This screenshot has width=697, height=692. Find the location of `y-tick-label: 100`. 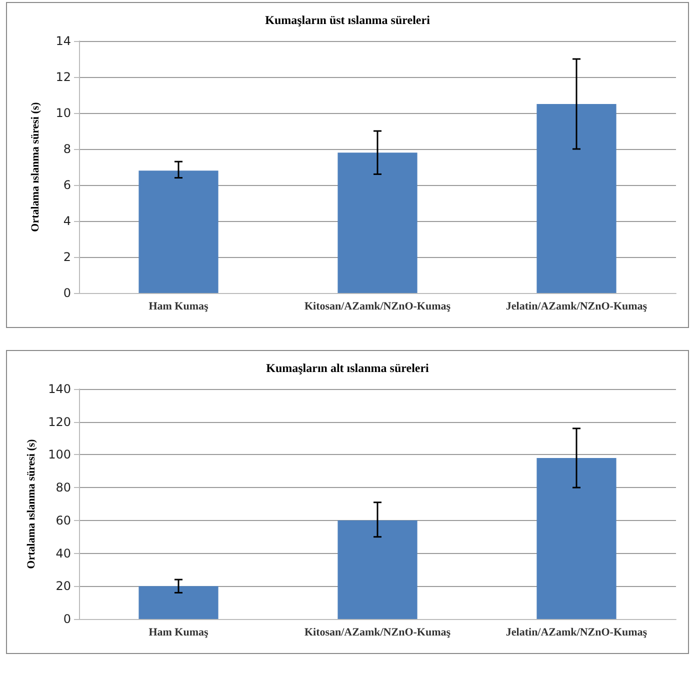

y-tick-label: 100 is located at coordinates (59, 455).